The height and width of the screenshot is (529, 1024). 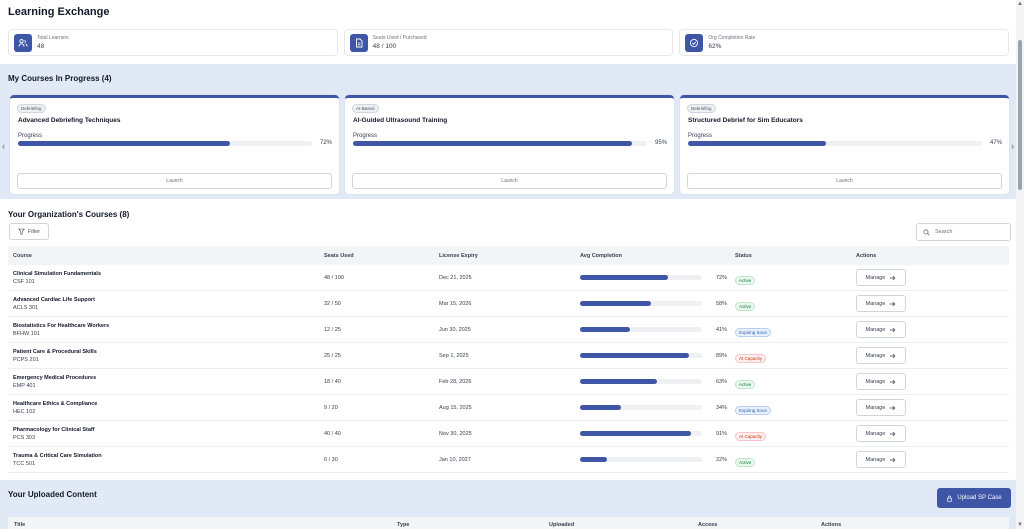 What do you see at coordinates (660, 143) in the screenshot?
I see `progress-percent: 95%` at bounding box center [660, 143].